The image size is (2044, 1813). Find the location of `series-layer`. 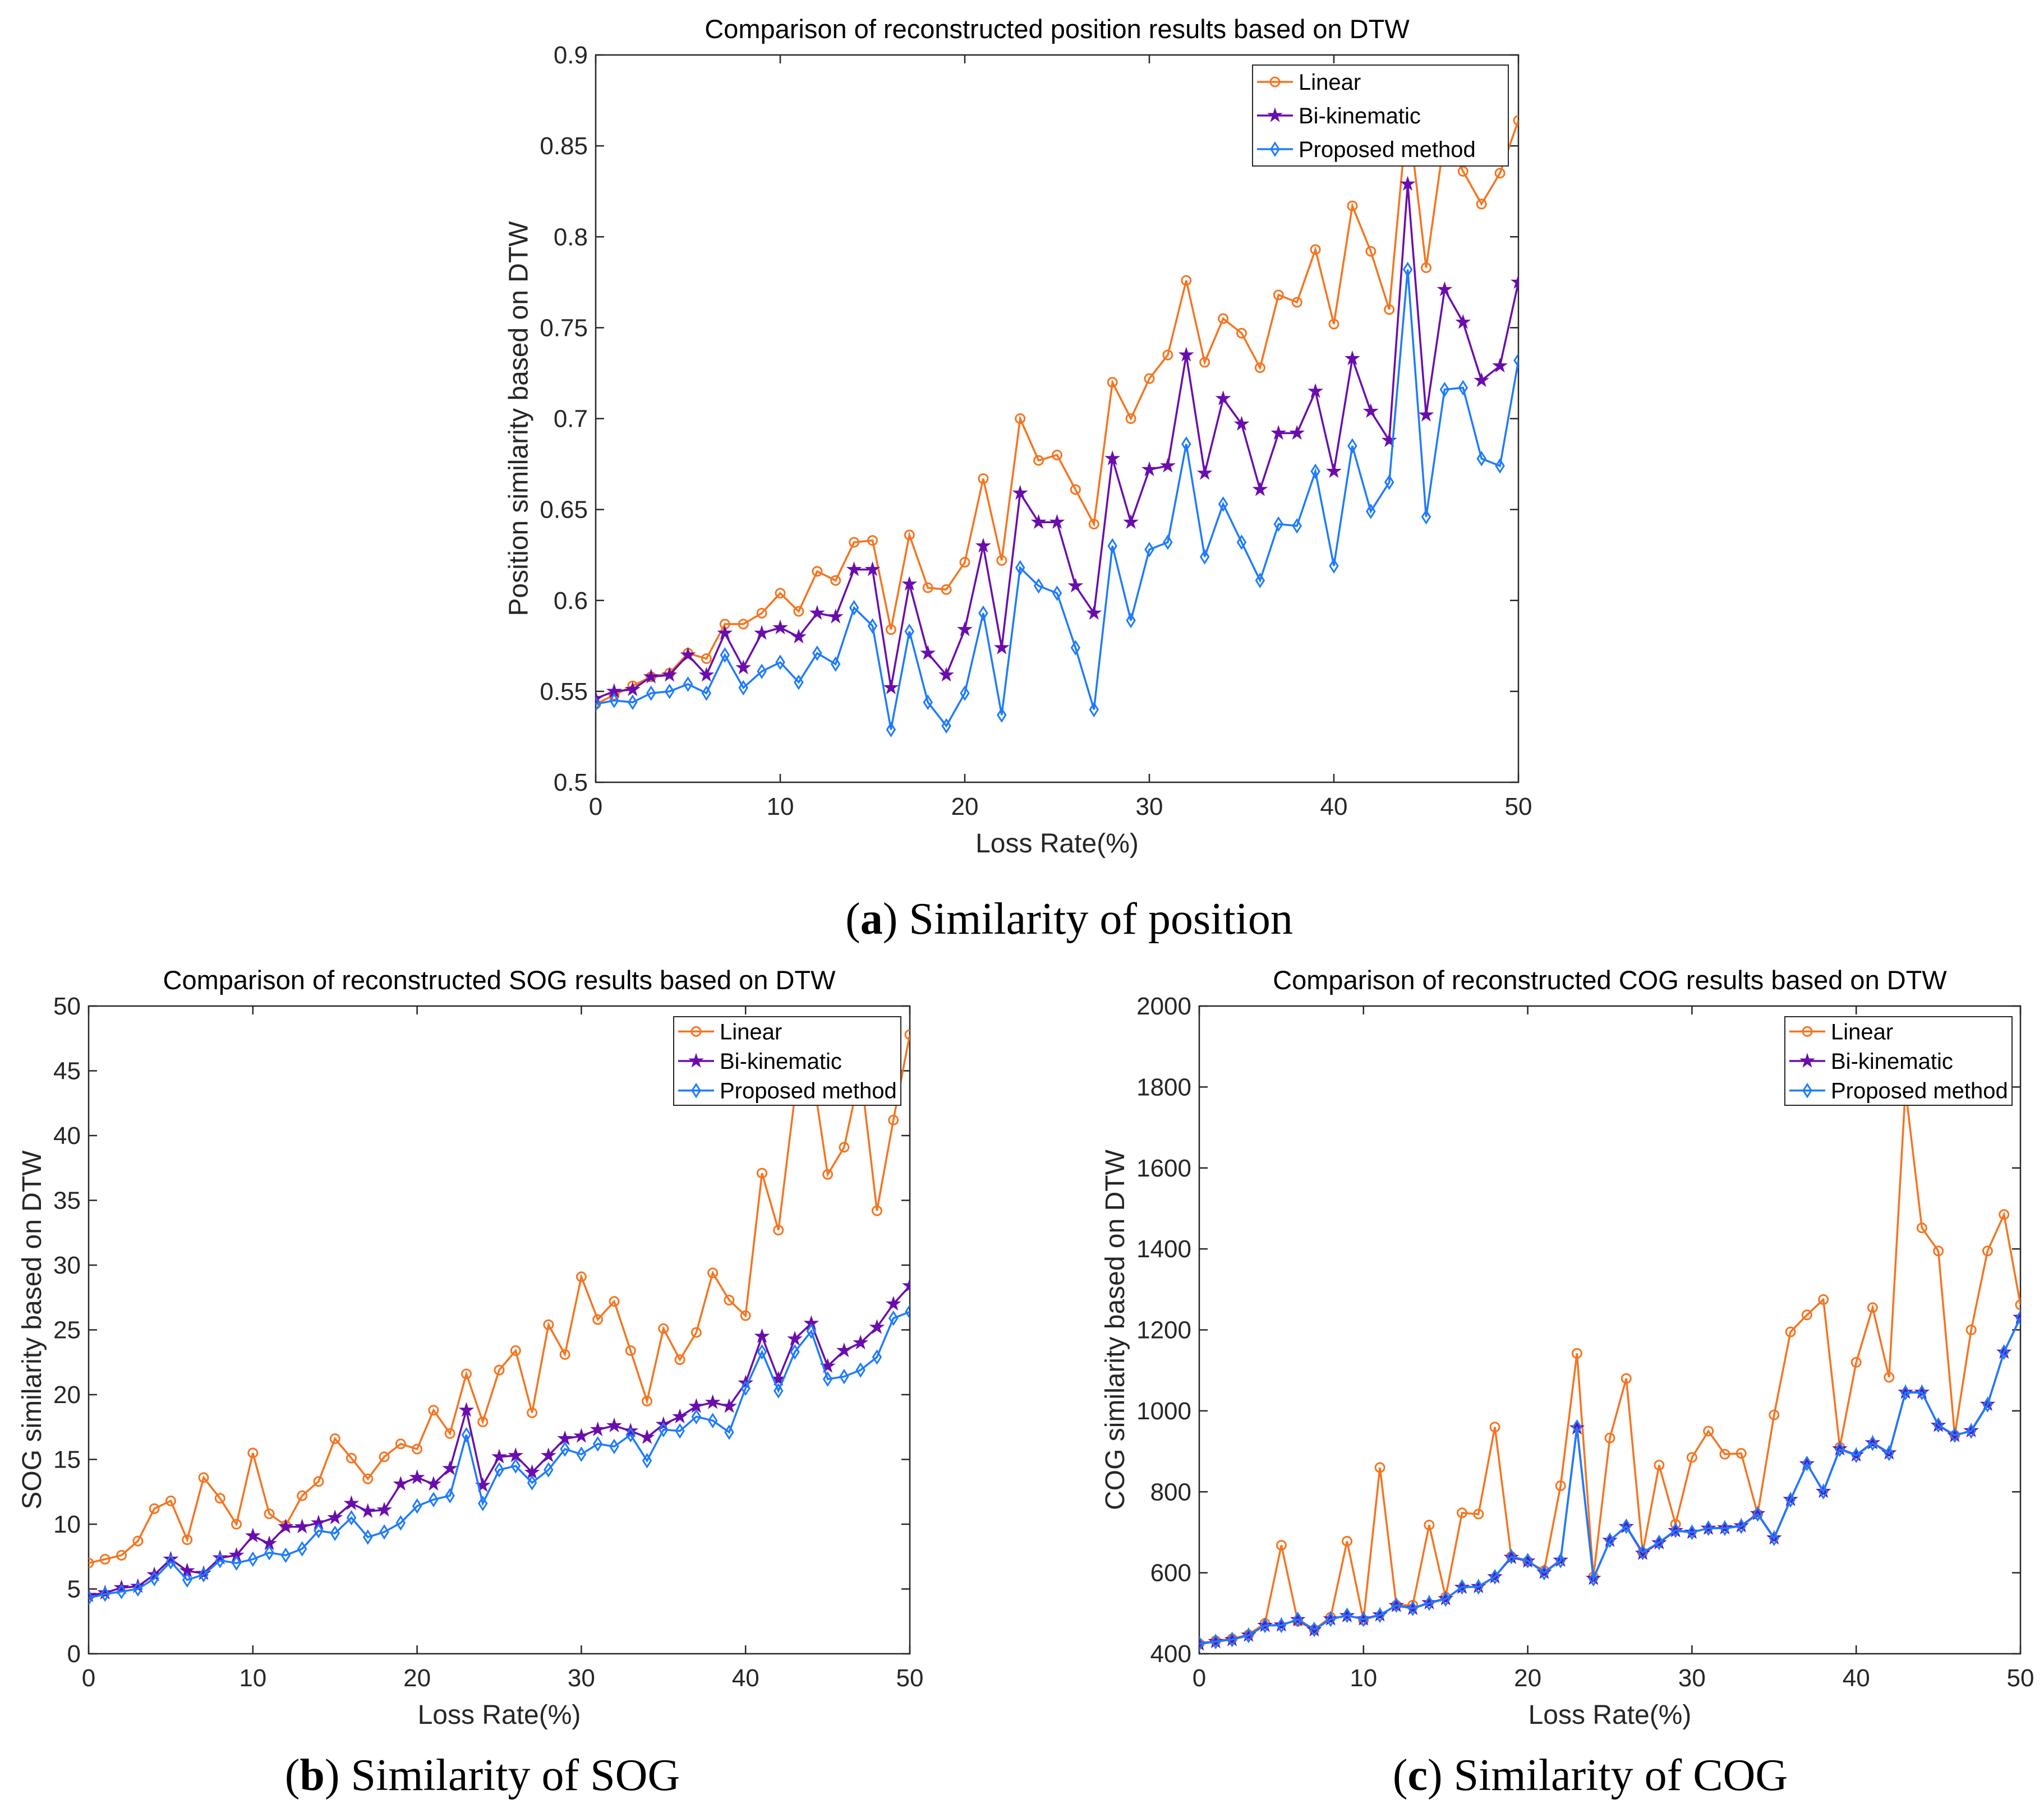

series-layer is located at coordinates (500, 1317).